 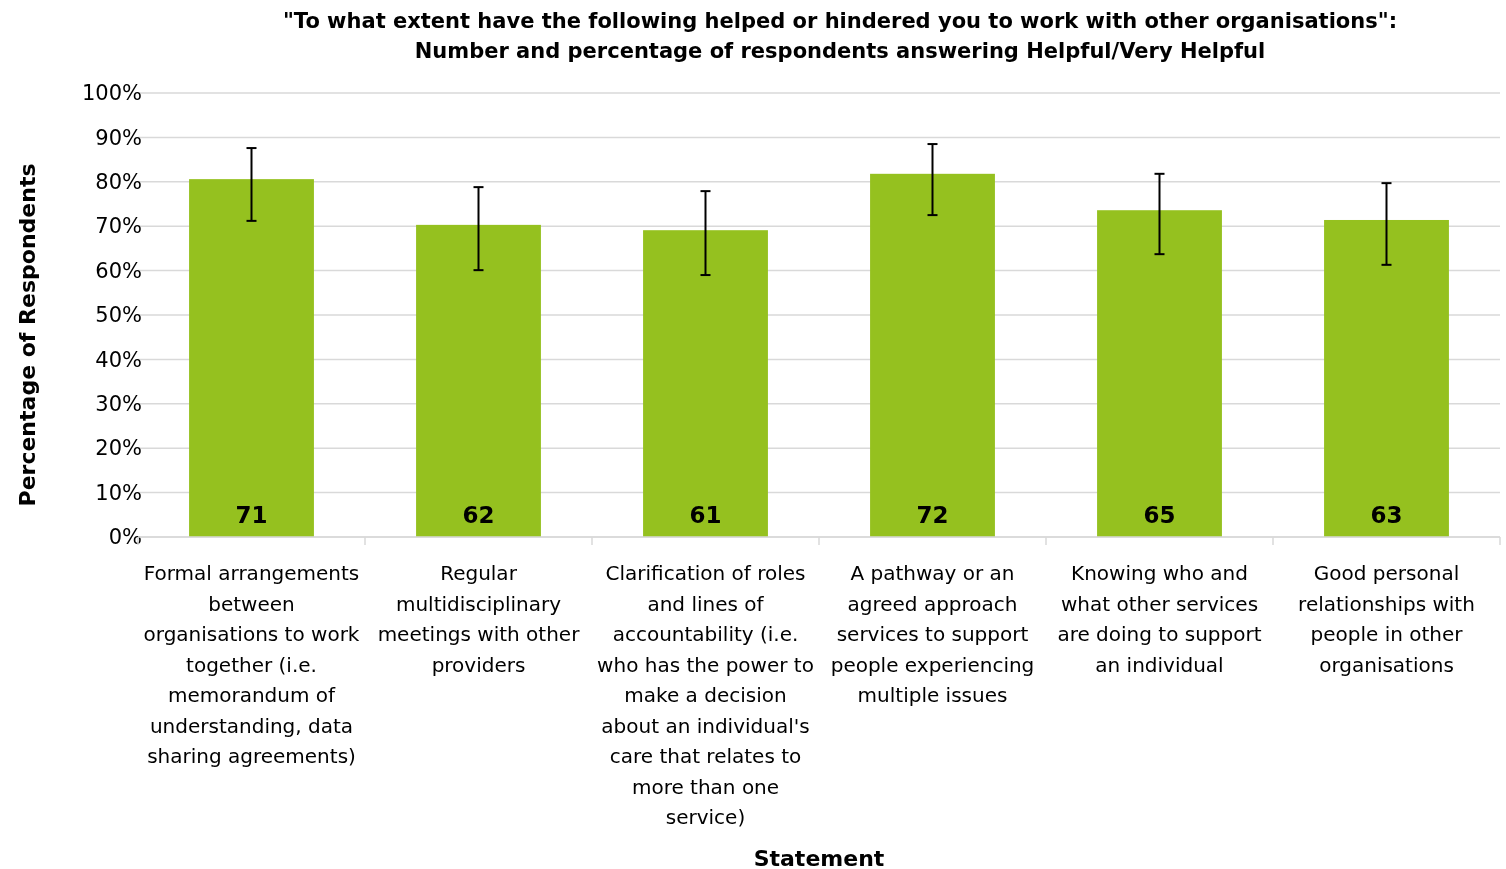 What do you see at coordinates (479, 619) in the screenshot?
I see `x-tick-label: Regular multidisciplinary meetings with other providers` at bounding box center [479, 619].